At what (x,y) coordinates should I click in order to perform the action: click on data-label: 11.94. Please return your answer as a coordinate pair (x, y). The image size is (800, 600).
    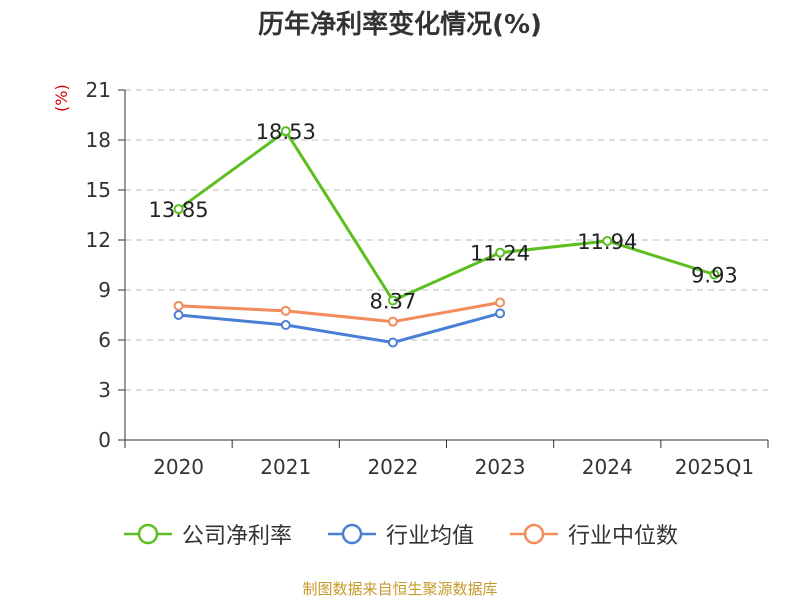
    Looking at the image, I should click on (607, 242).